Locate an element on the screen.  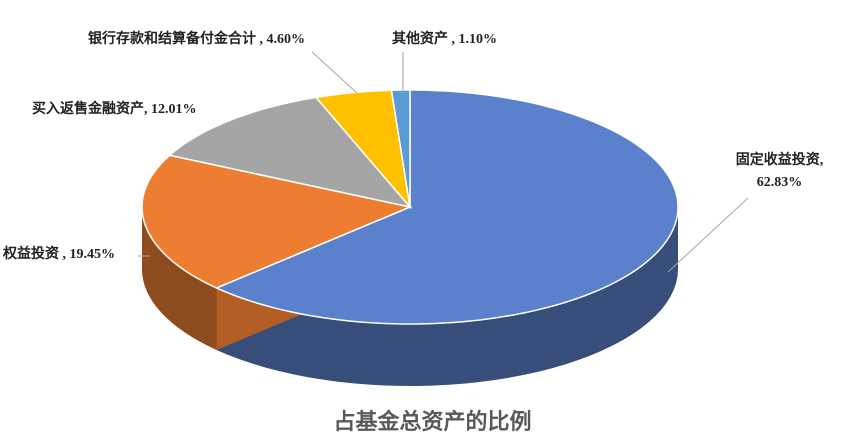
data-label: 其他资产 , 1.10% is located at coordinates (444, 39).